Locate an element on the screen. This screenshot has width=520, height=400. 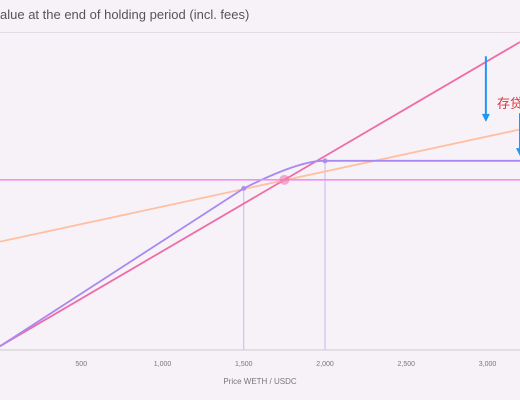
annotation-arrows is located at coordinates (500, 106).